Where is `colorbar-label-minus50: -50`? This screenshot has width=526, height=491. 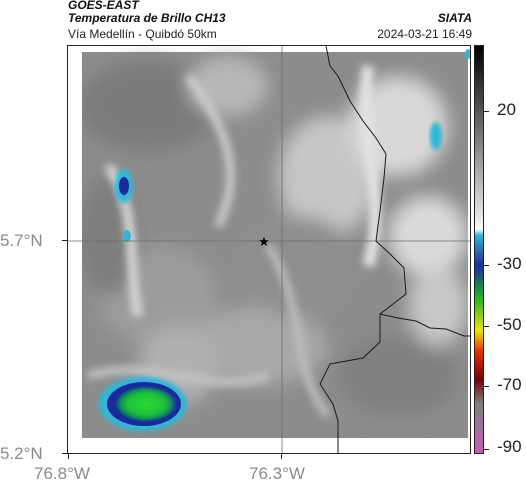
colorbar-label-minus50: -50 is located at coordinates (509, 324).